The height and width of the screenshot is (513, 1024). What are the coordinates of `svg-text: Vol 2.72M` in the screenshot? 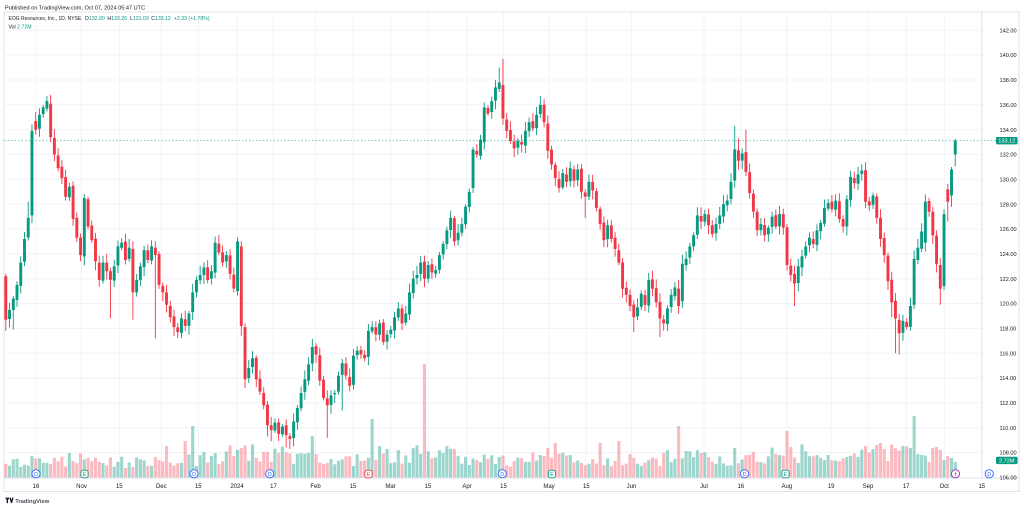 It's located at (20, 27).